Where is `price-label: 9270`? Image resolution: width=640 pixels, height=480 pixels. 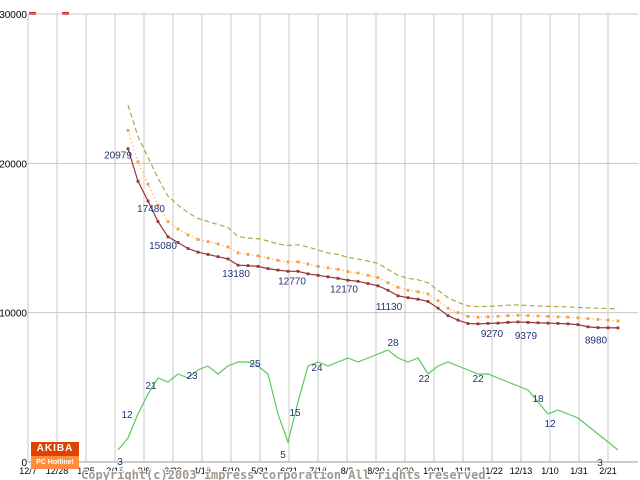 price-label: 9270 is located at coordinates (492, 334).